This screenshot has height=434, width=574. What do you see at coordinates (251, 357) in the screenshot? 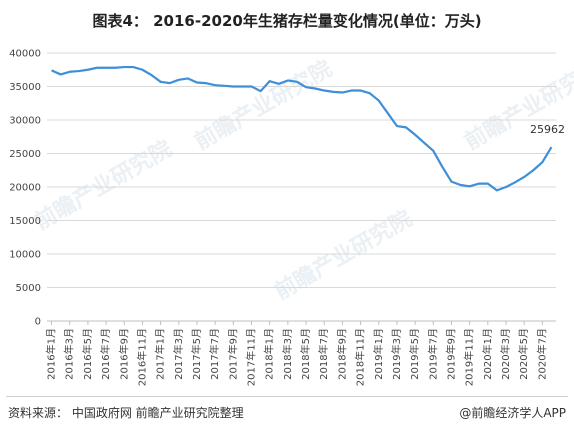
I see `x-tick-label: 2017年11月` at bounding box center [251, 357].